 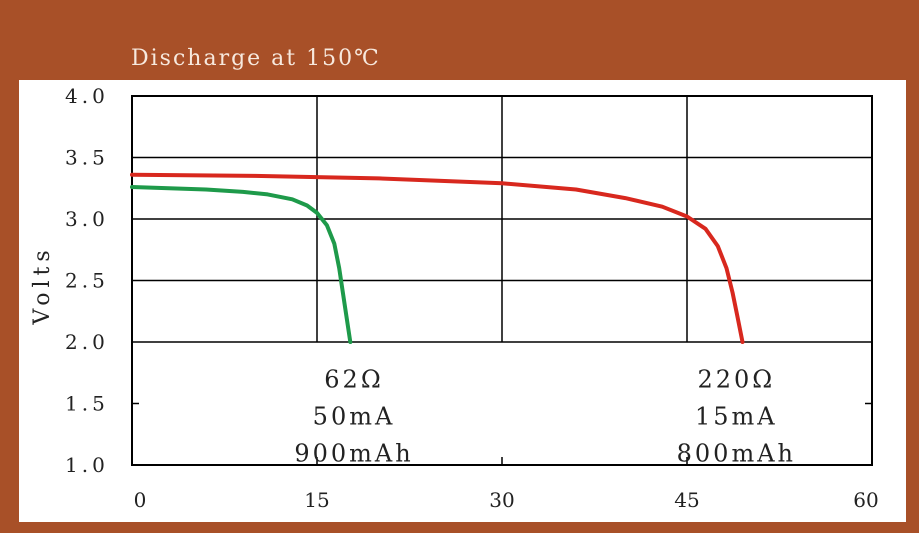 What do you see at coordinates (501, 500) in the screenshot?
I see `x-tick-label: 30` at bounding box center [501, 500].